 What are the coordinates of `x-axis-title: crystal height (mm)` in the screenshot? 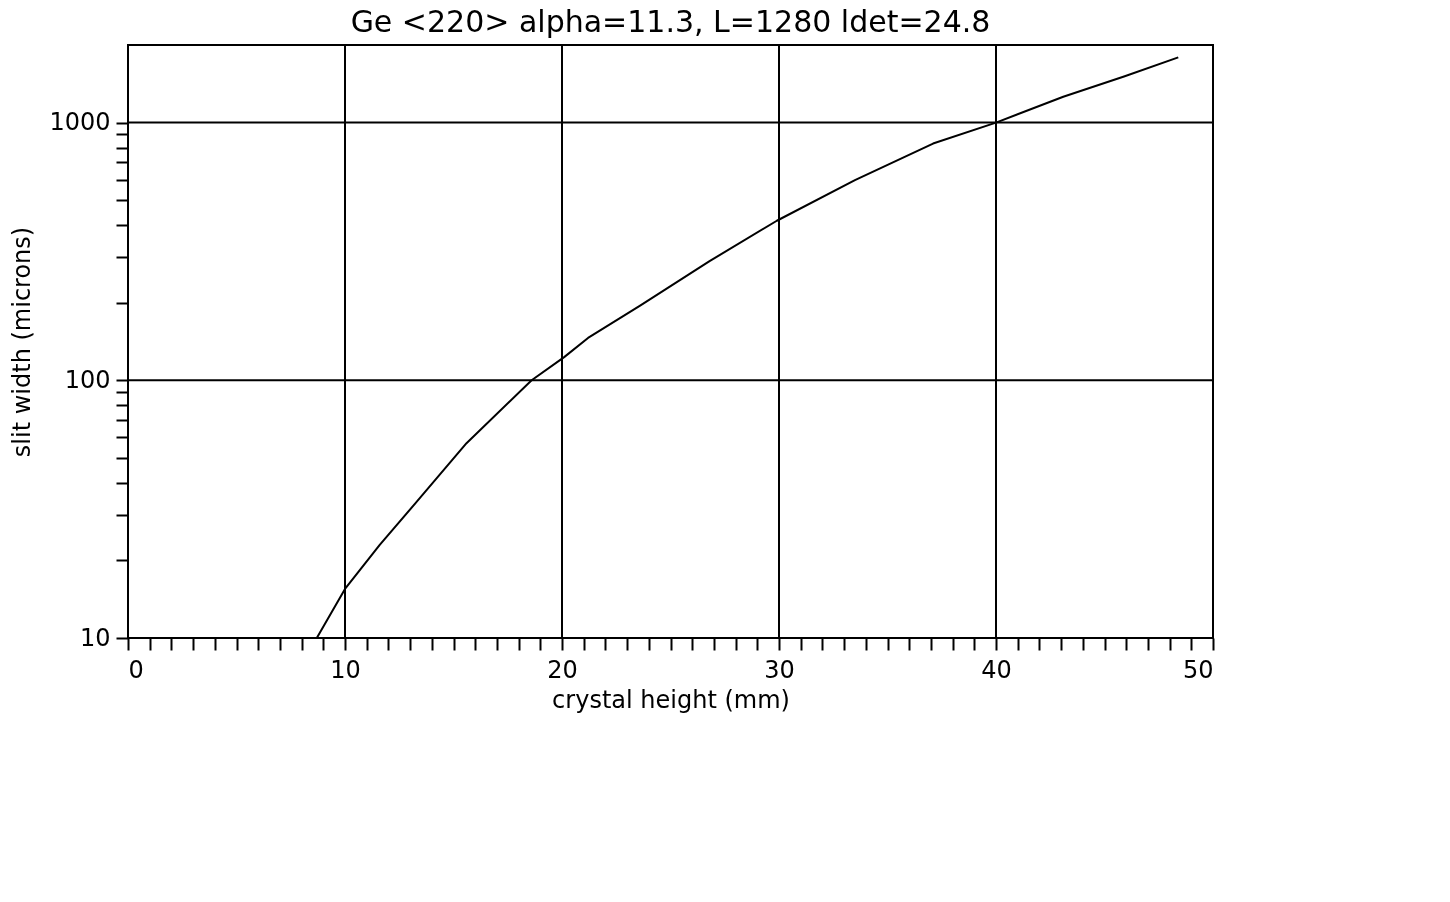 It's located at (671, 699).